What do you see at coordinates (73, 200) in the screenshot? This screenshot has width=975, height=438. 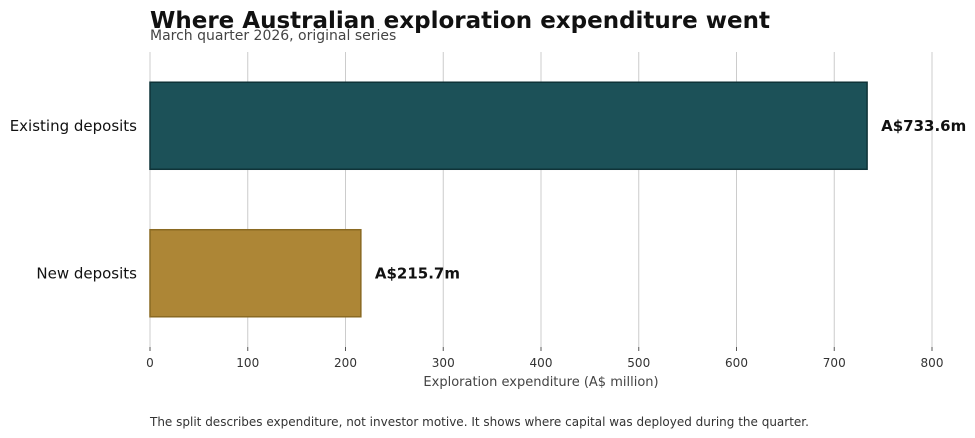 I see `category-labels: Existing deposits New deposits` at bounding box center [73, 200].